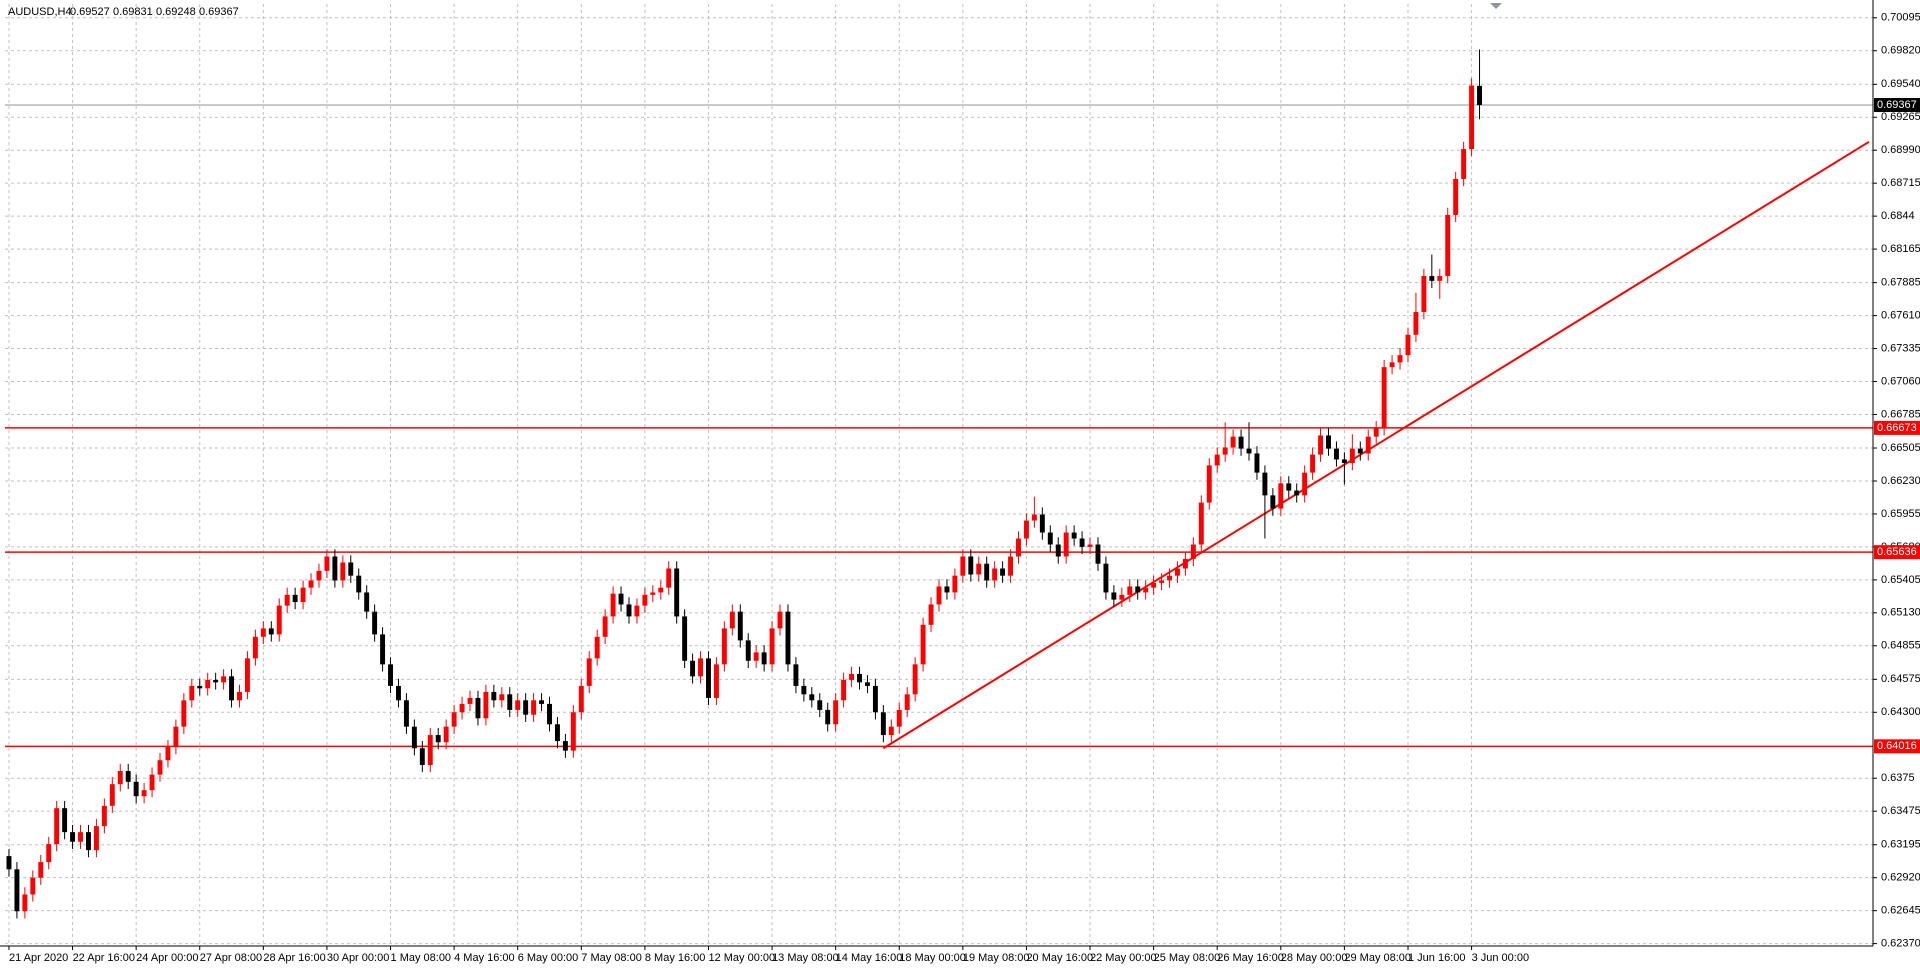 This screenshot has width=1920, height=968. I want to click on header-symbol: AUDUSD,H4, so click(40, 12).